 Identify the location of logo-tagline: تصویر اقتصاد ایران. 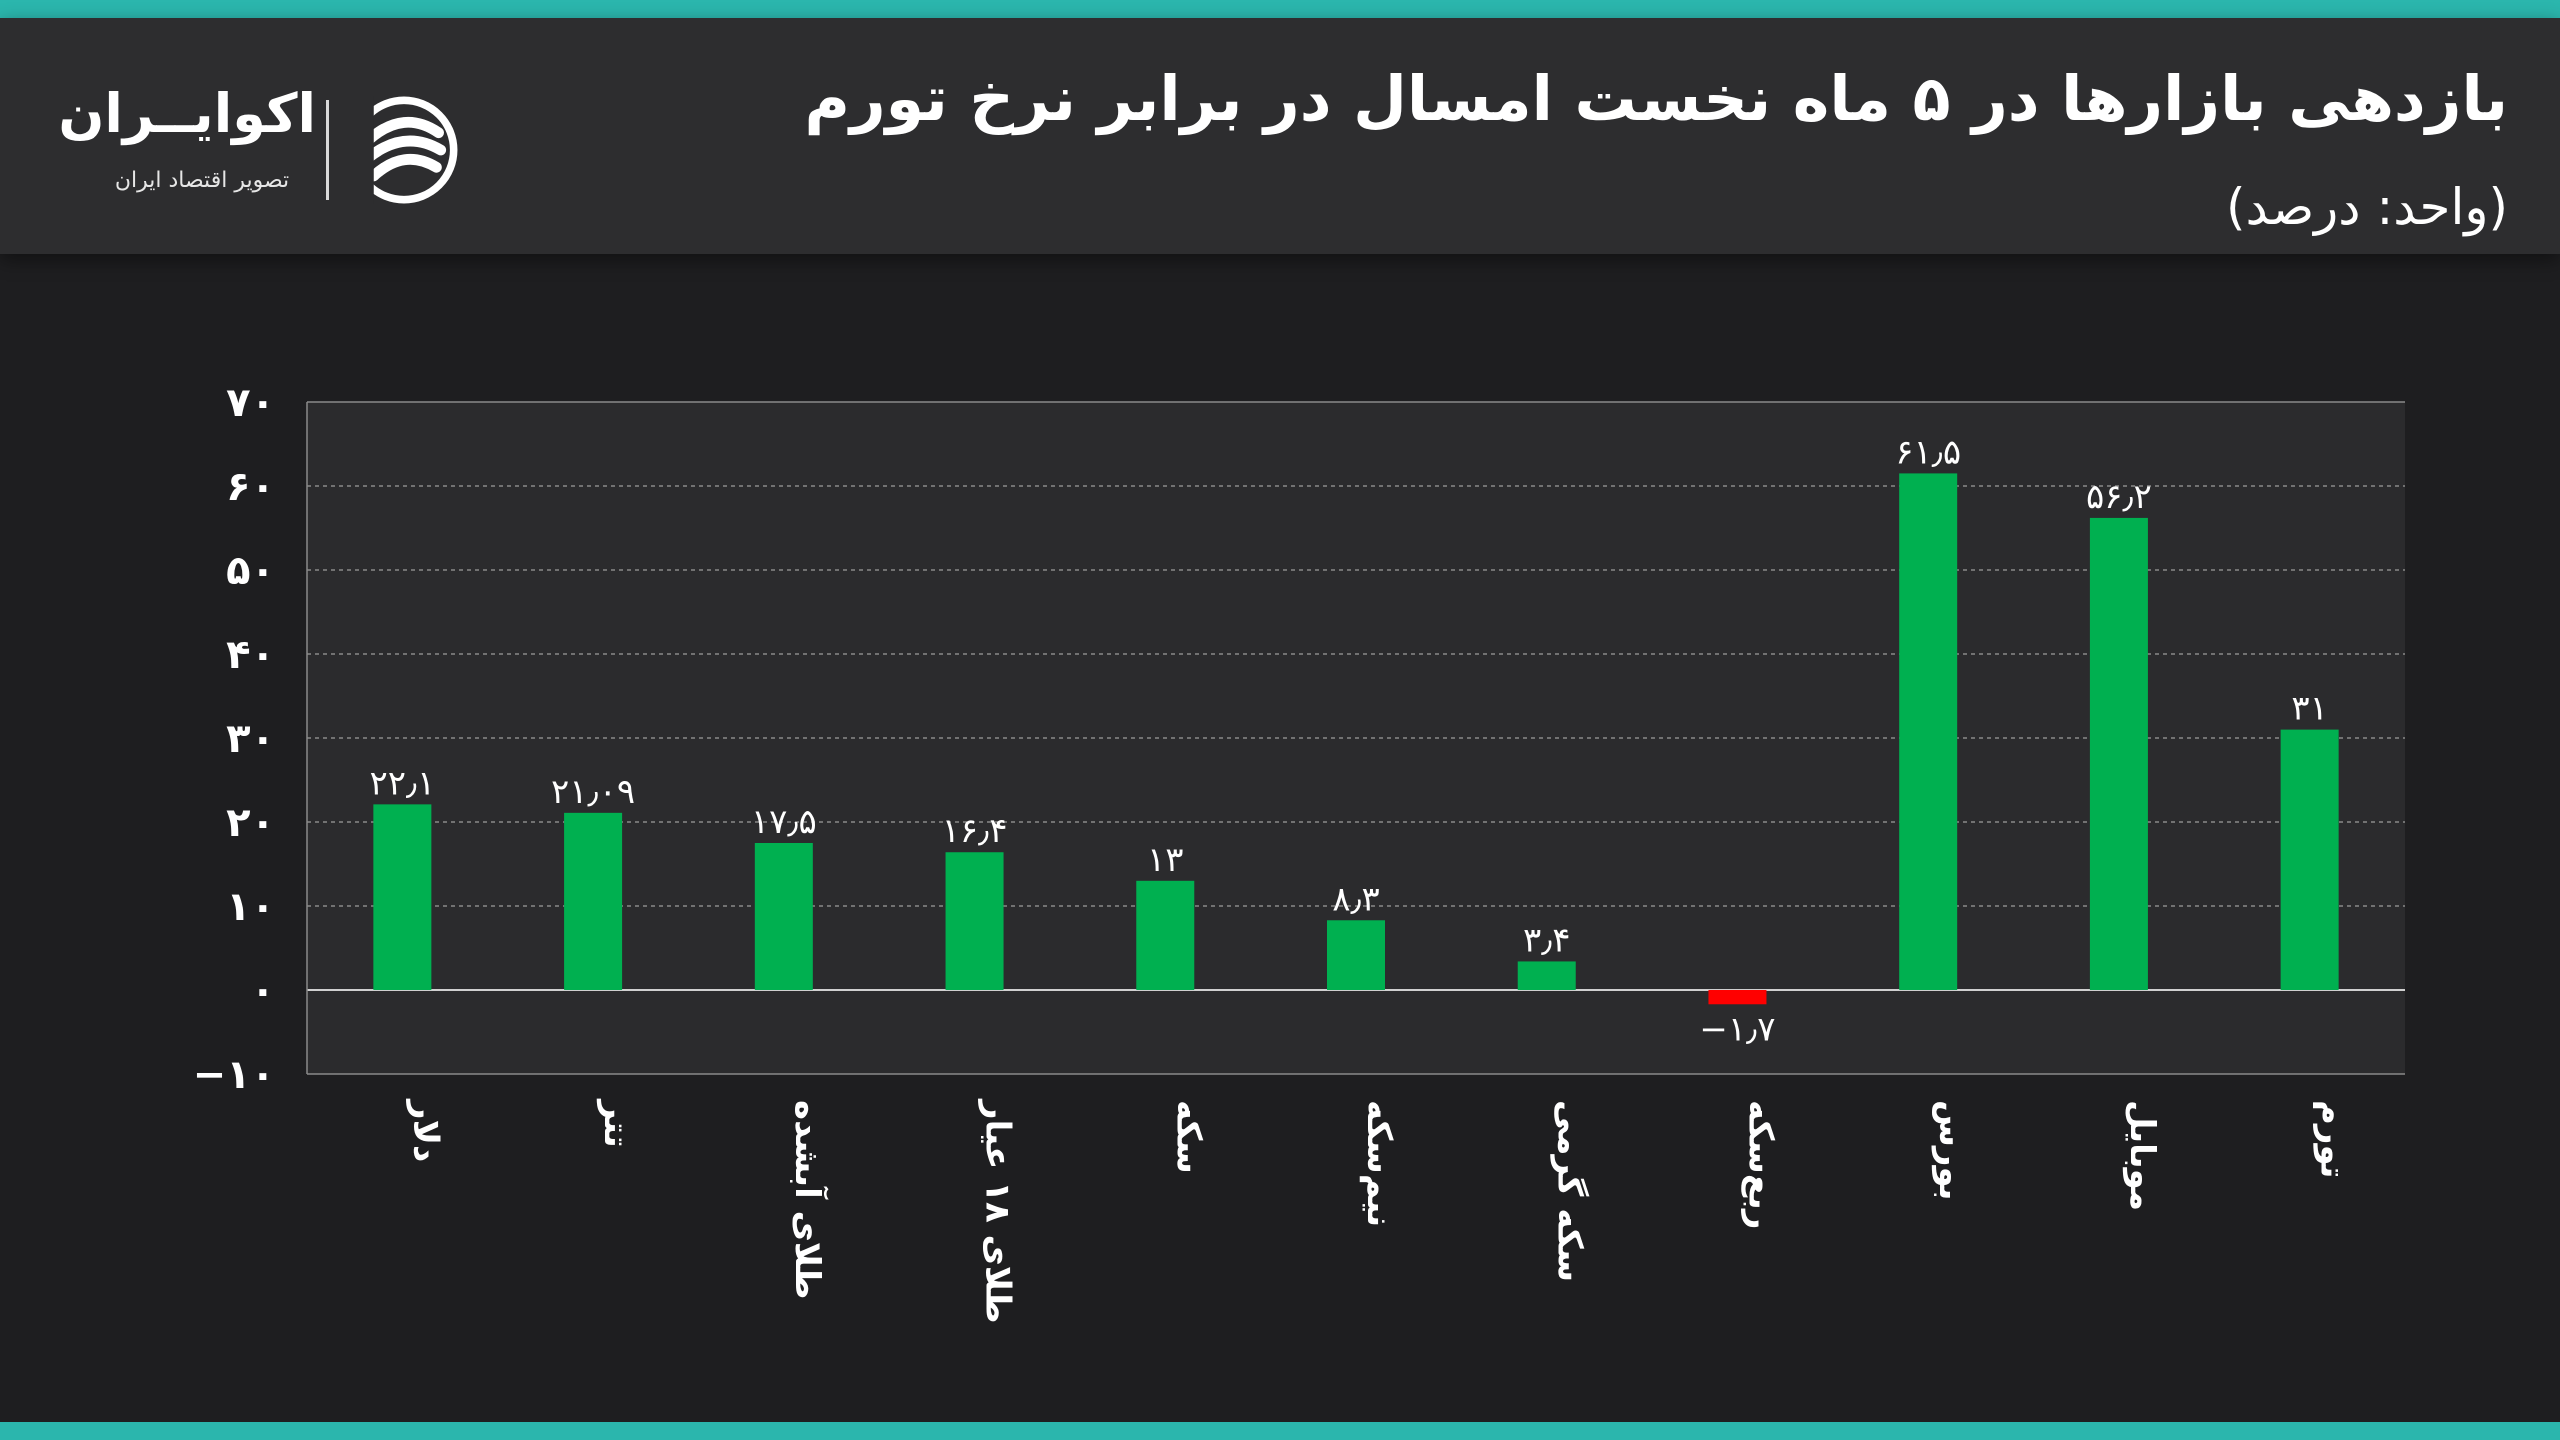
(202, 180).